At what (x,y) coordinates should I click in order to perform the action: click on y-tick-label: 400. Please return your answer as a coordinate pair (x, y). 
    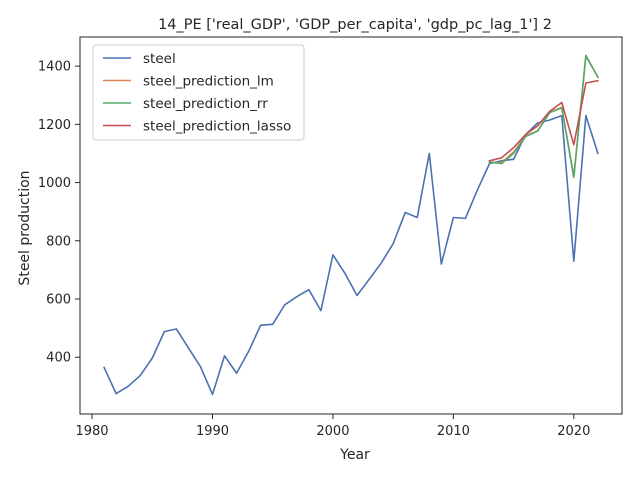
    Looking at the image, I should click on (58, 358).